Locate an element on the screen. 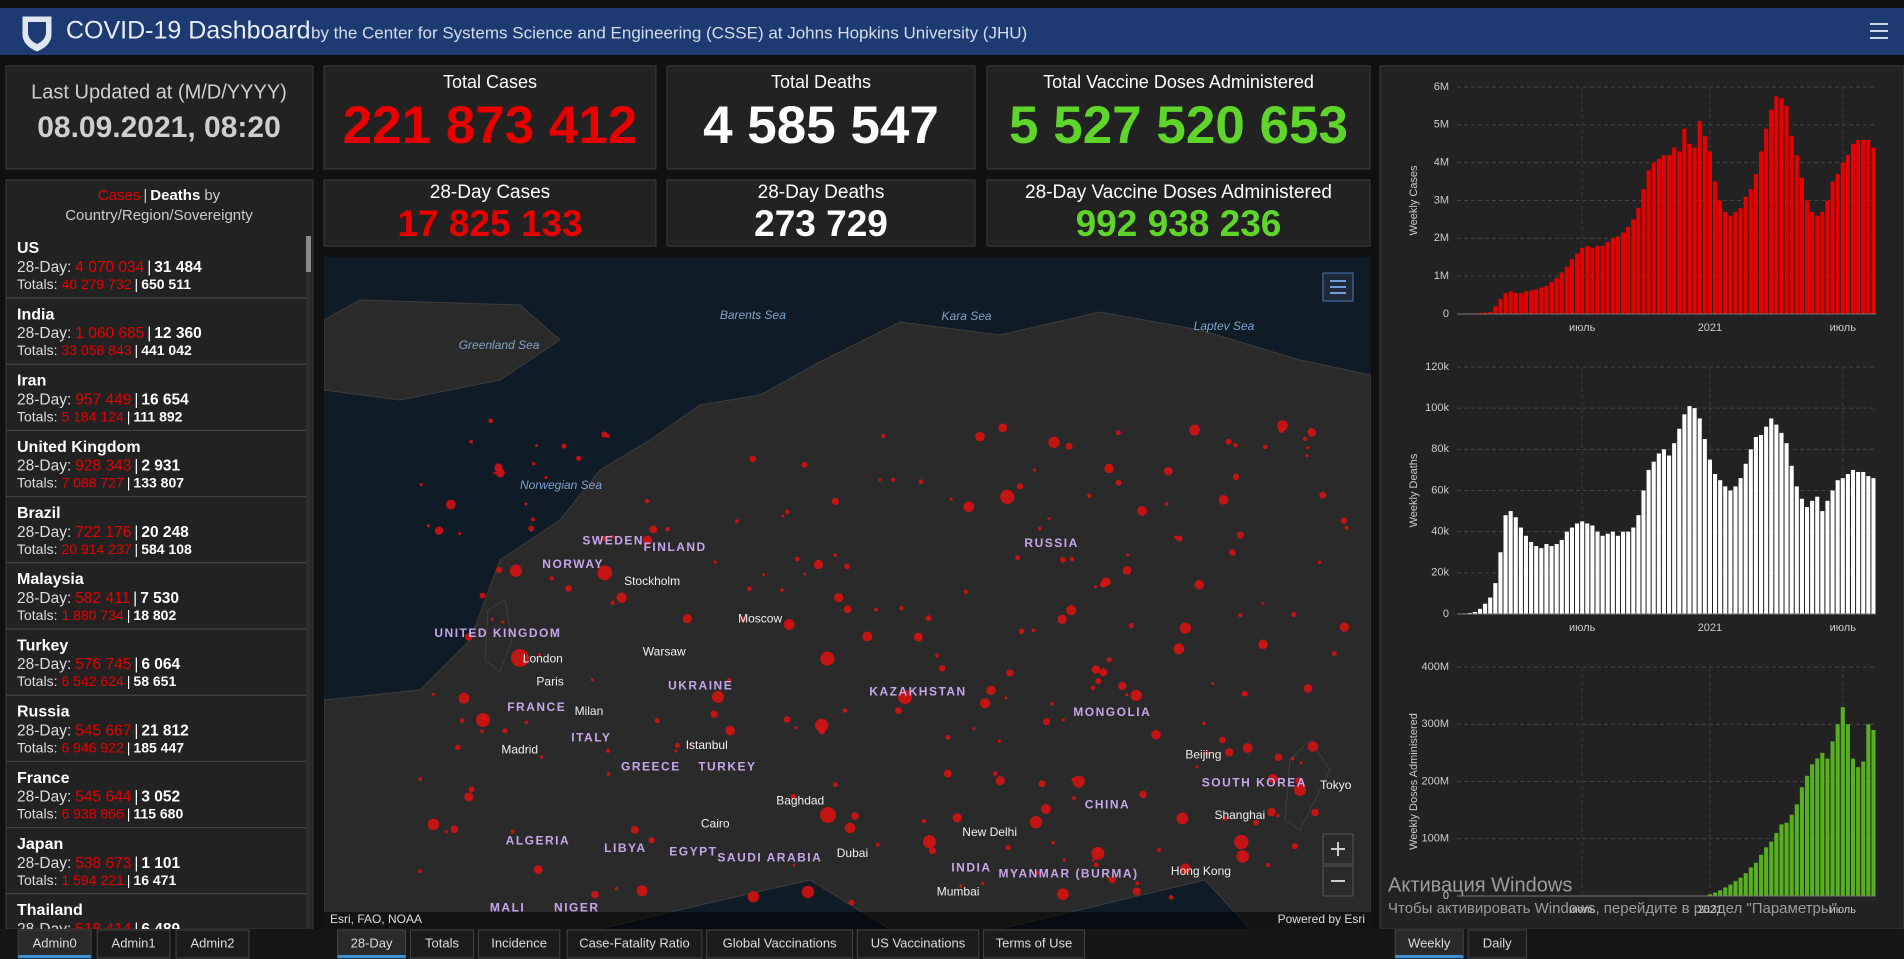  tab: Terms of Use is located at coordinates (1034, 944).